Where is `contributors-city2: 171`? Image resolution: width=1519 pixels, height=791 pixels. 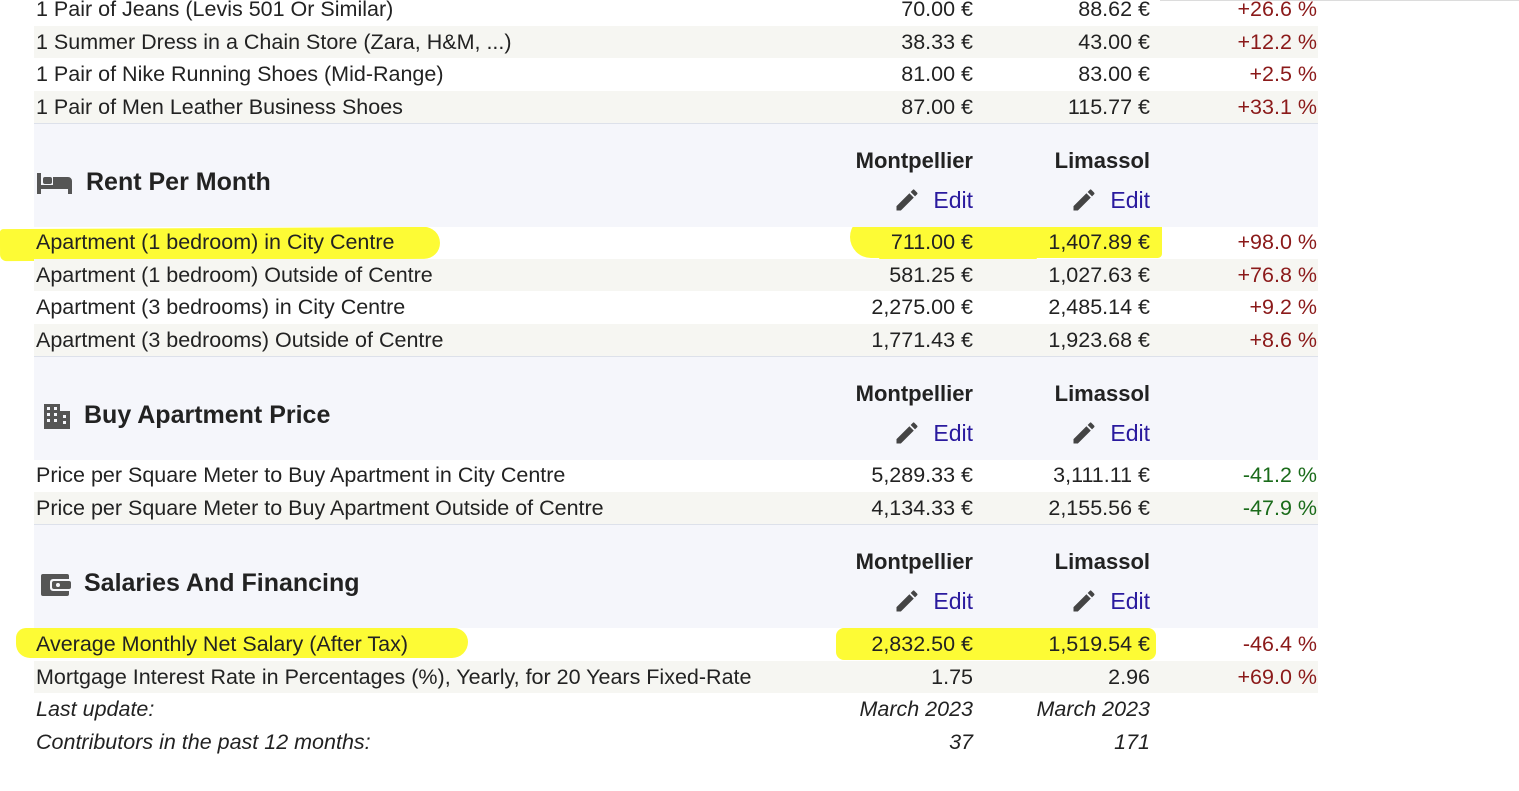
contributors-city2: 171 is located at coordinates (1132, 741).